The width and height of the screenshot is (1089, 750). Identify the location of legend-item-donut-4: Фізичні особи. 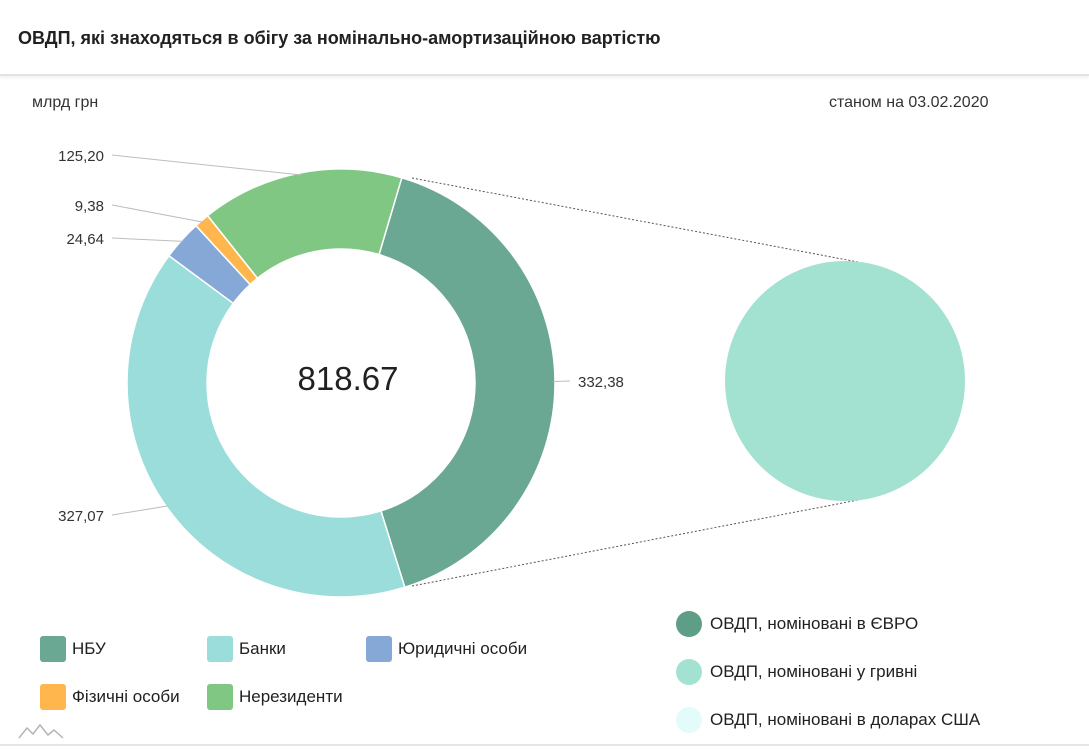
(110, 697).